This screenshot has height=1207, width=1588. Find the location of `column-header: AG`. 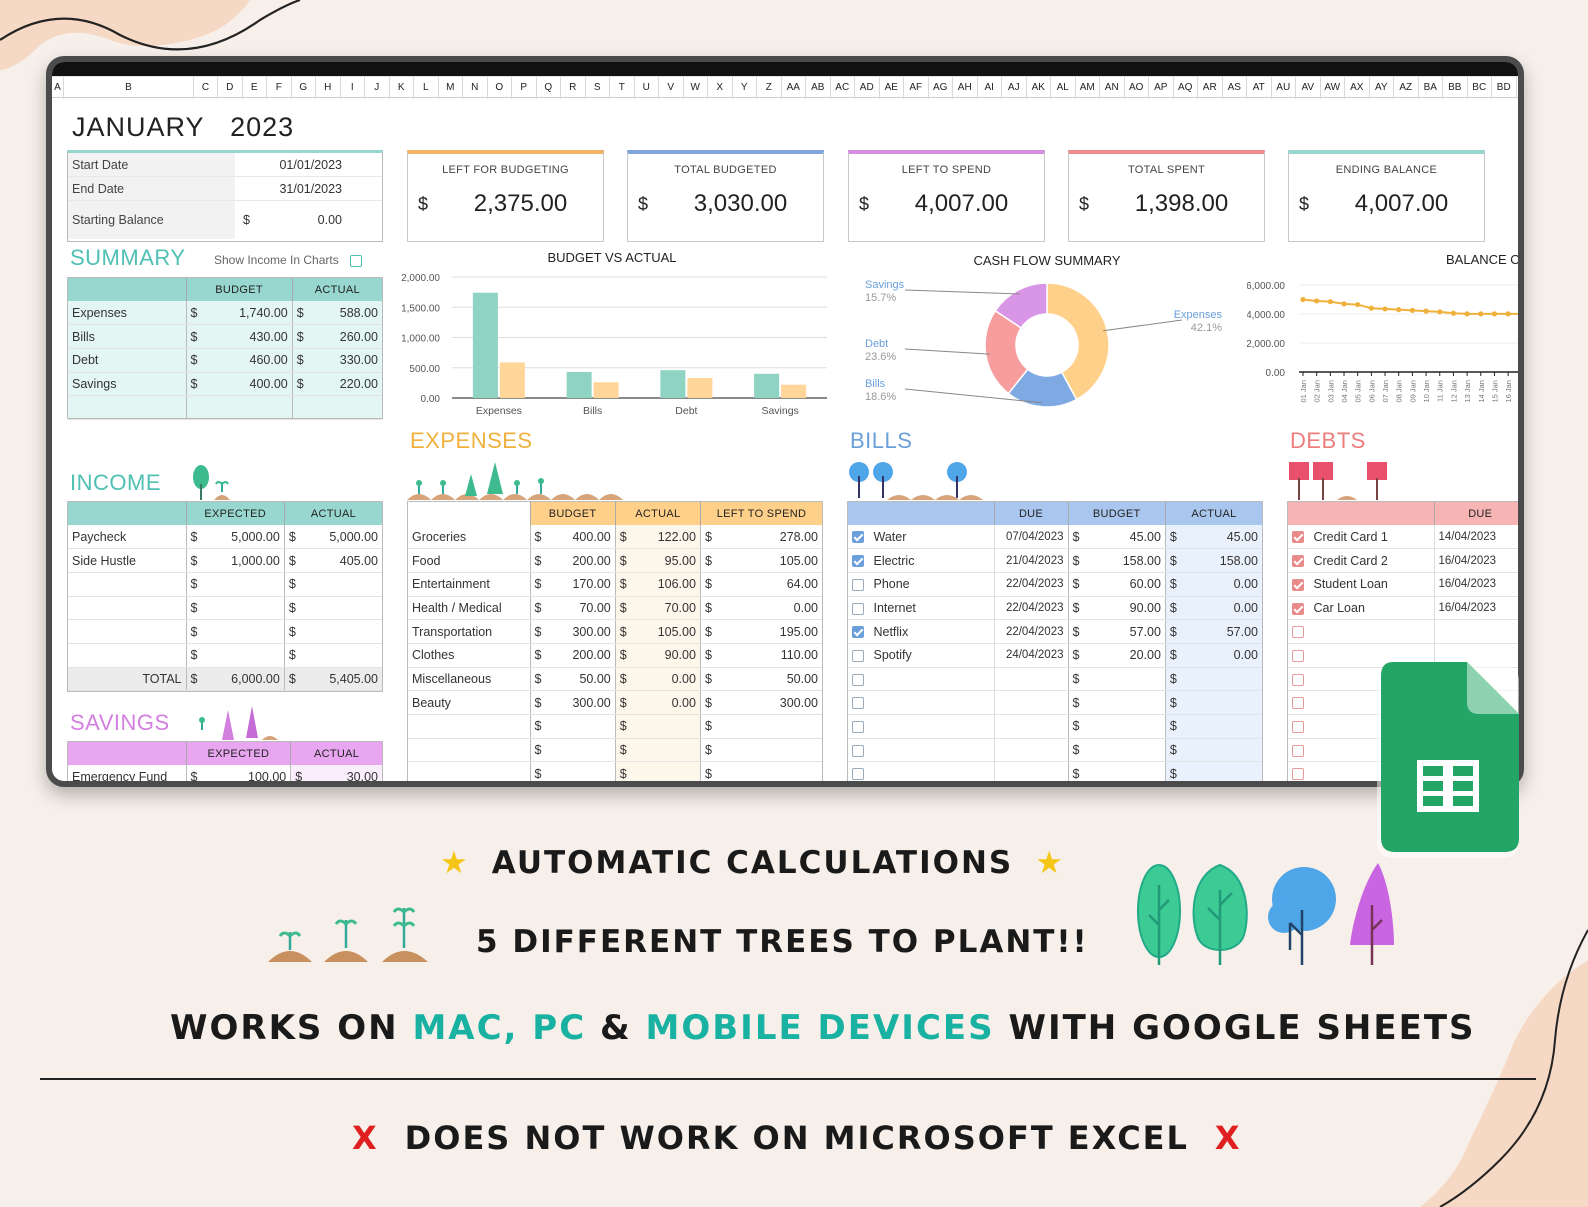

column-header: AG is located at coordinates (941, 88).